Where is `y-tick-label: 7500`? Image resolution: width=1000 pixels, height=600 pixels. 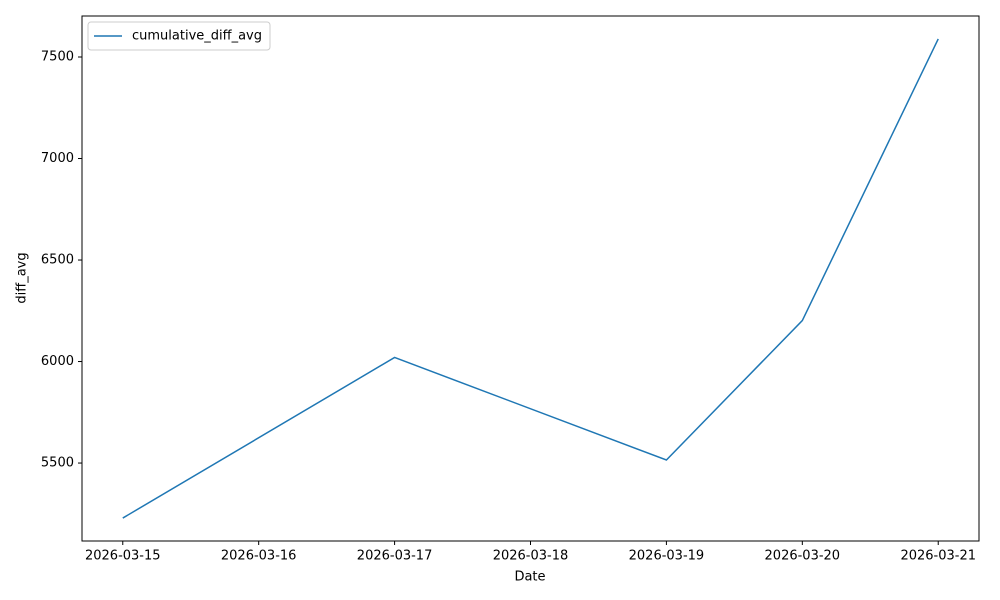 y-tick-label: 7500 is located at coordinates (57, 57).